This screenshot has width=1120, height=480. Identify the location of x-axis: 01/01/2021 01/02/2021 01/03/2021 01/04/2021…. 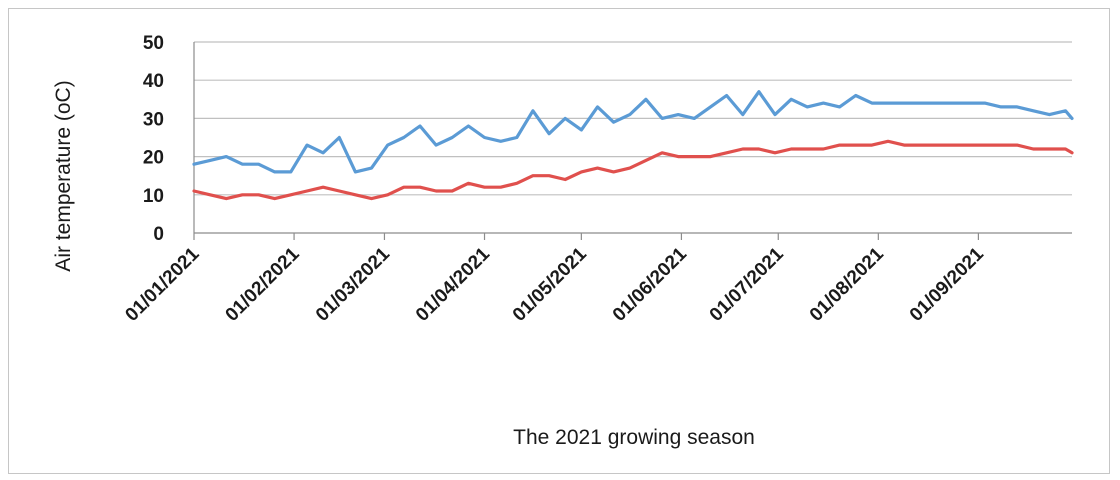
(554, 279).